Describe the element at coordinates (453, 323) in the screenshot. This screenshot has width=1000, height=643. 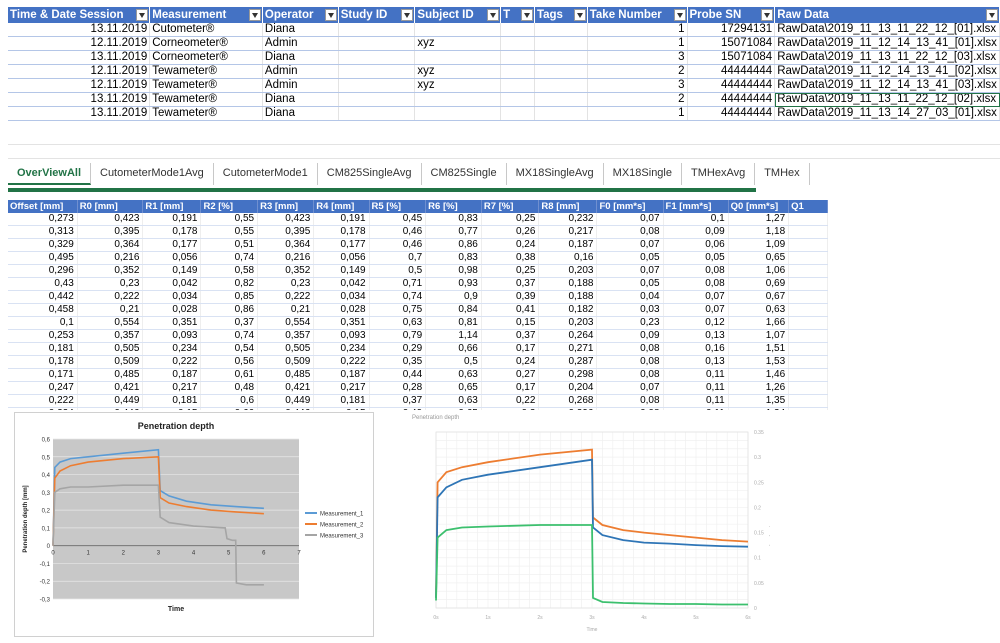
I see `table-cell: 0,81` at that location.